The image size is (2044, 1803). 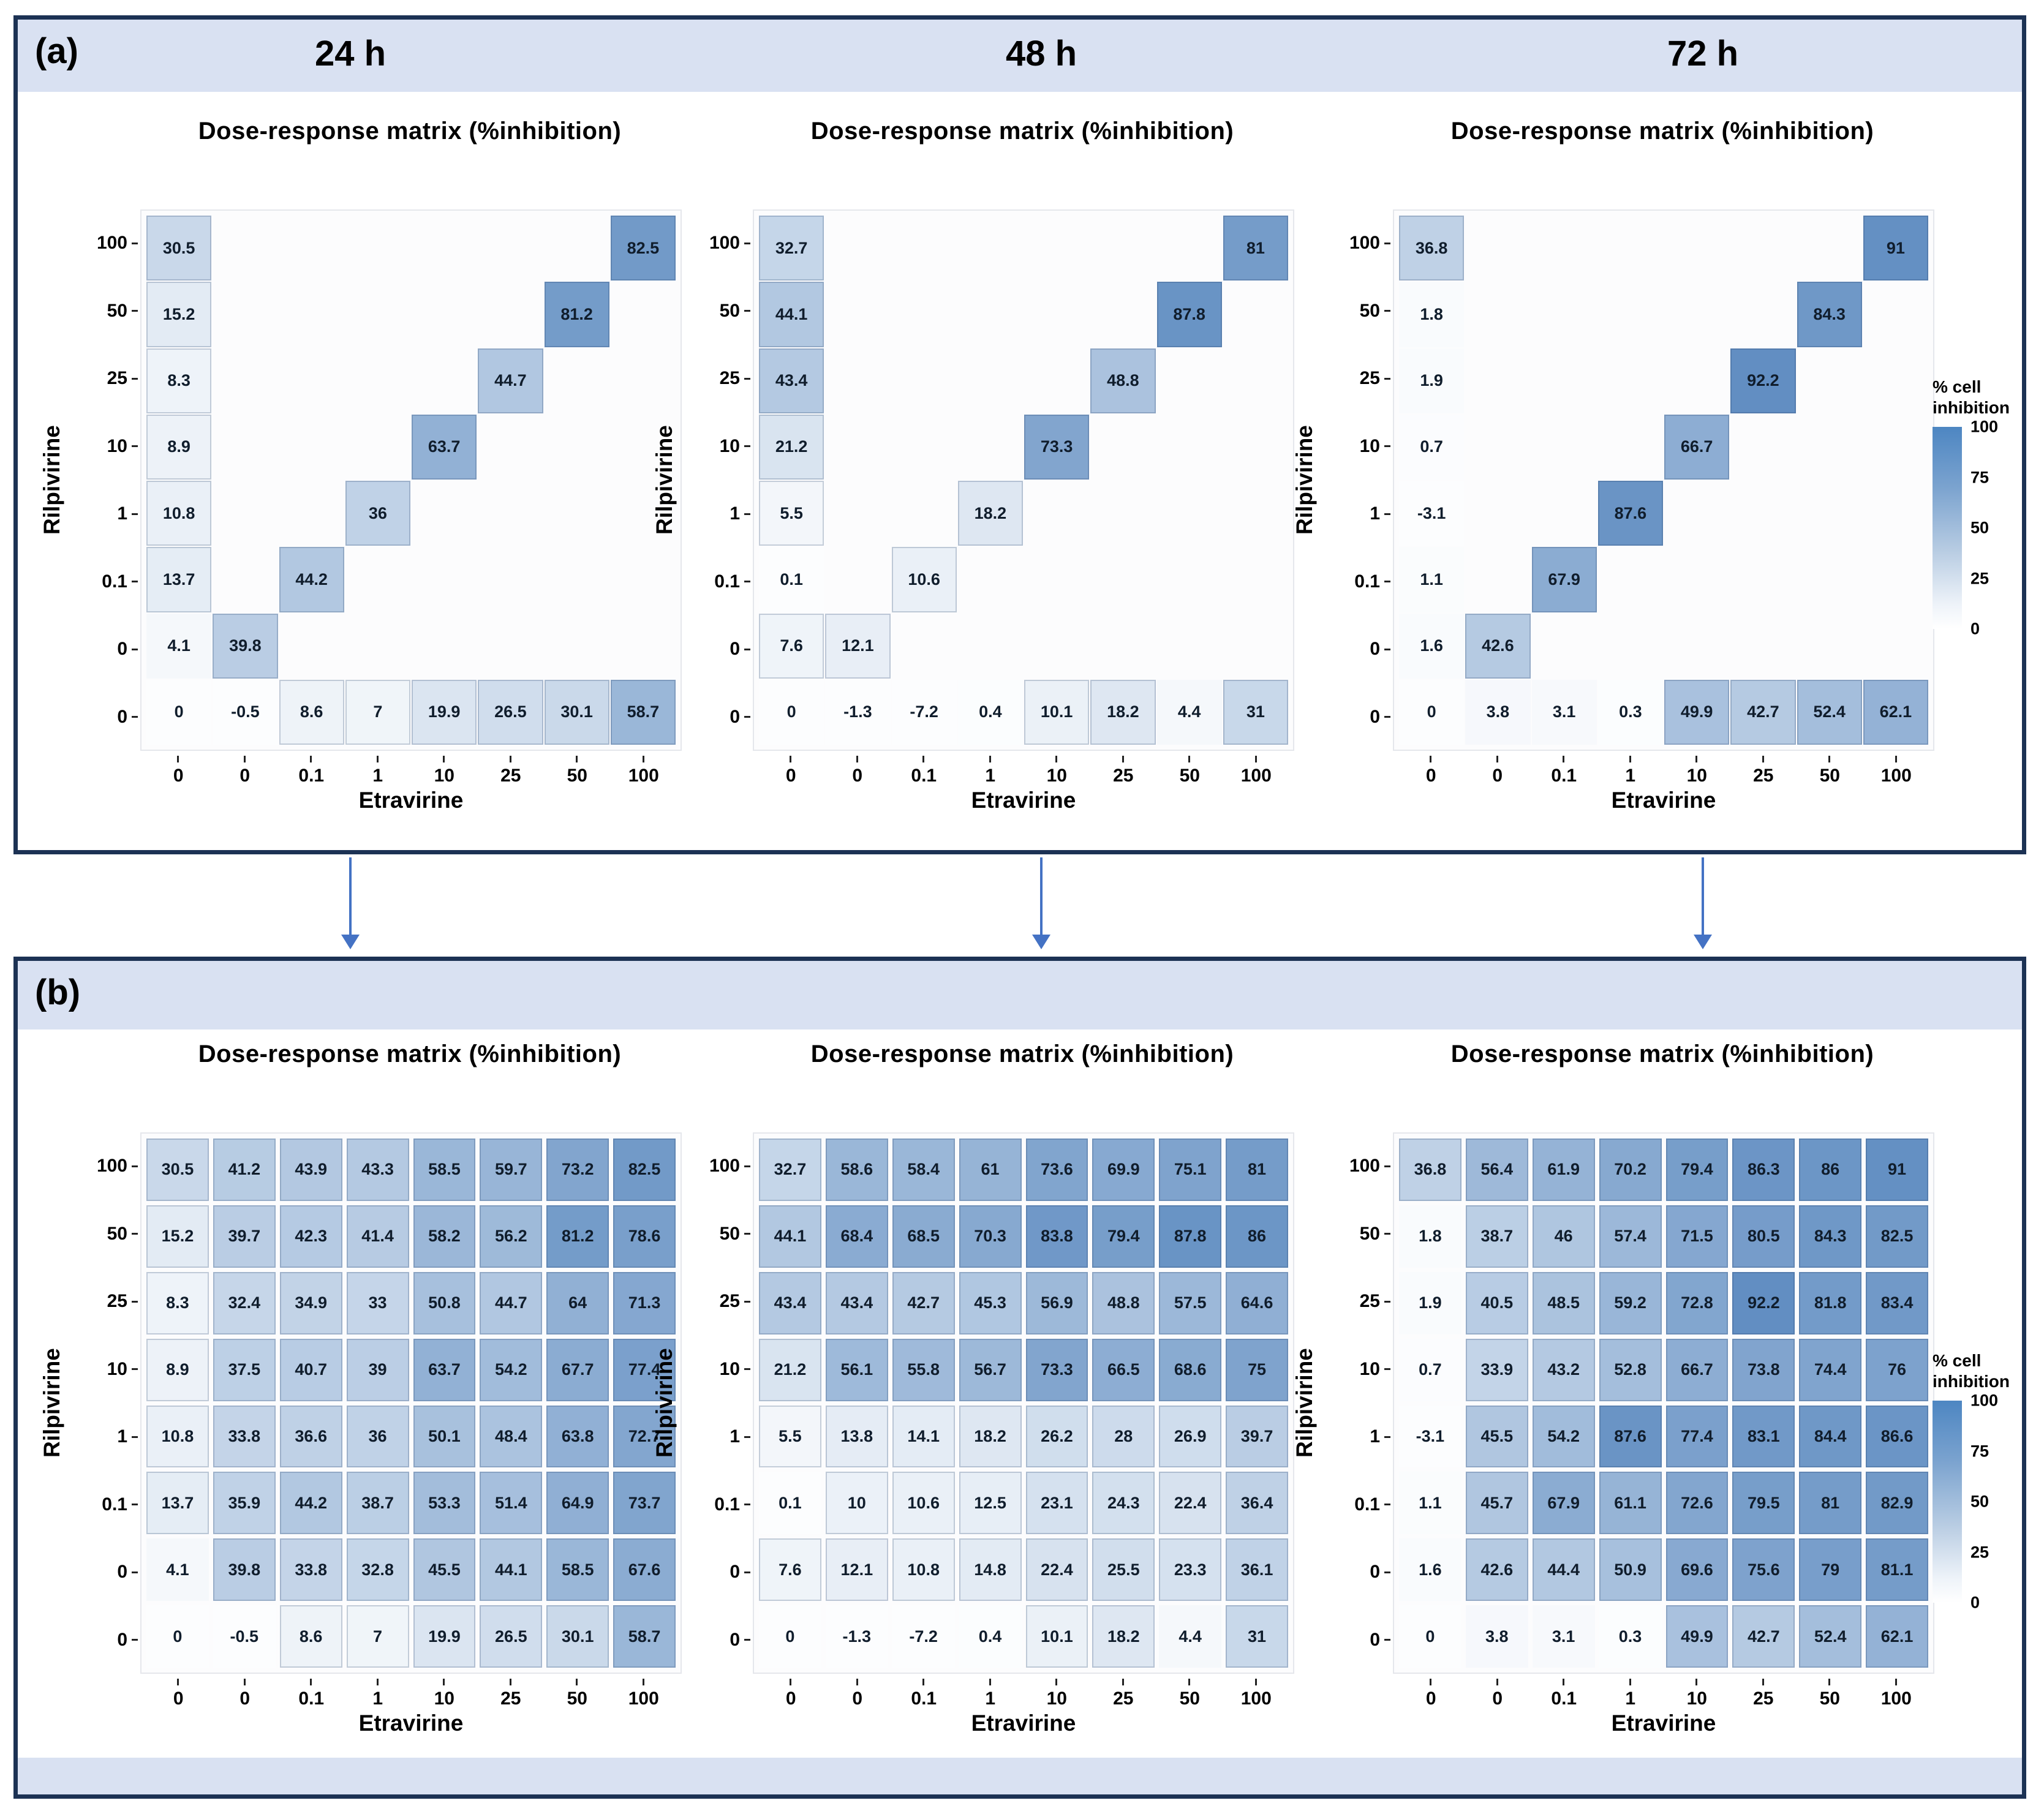 What do you see at coordinates (102, 1437) in the screenshot?
I see `y-tick-label: 1` at bounding box center [102, 1437].